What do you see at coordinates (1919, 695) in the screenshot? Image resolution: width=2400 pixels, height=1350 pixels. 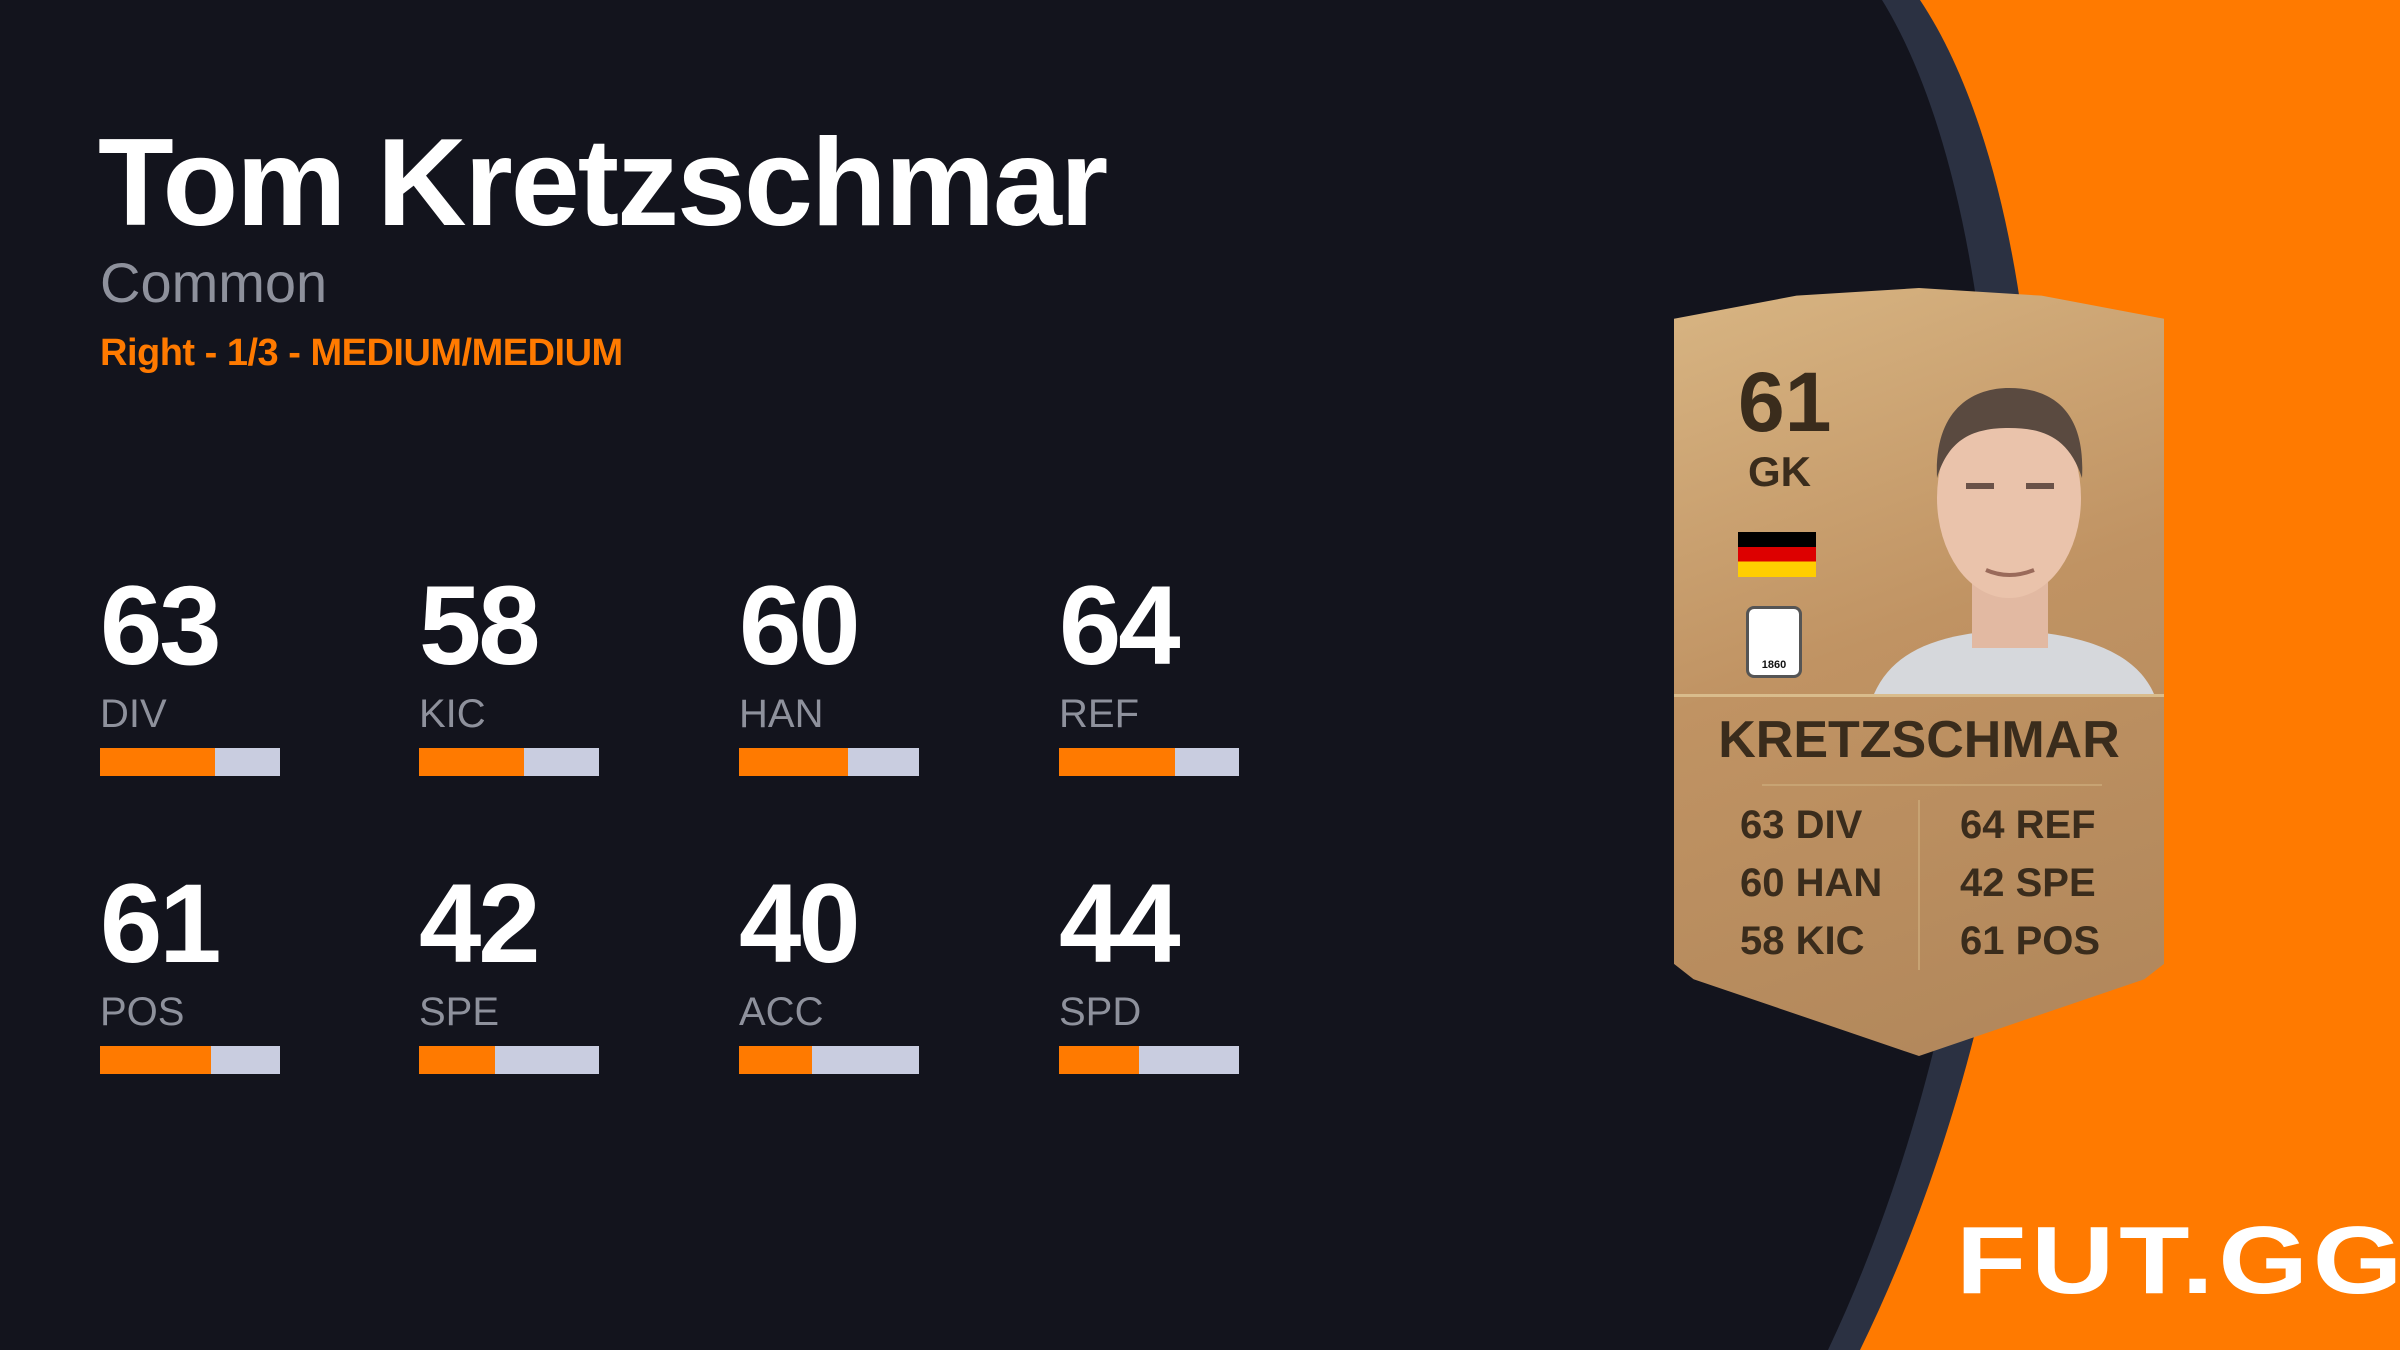 I see `card-divider` at bounding box center [1919, 695].